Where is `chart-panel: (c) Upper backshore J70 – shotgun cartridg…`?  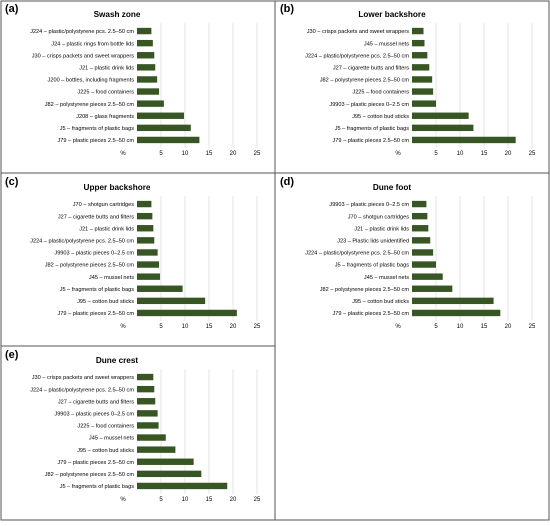
chart-panel: (c) Upper backshore J70 – shotgun cartridg… is located at coordinates (133, 253).